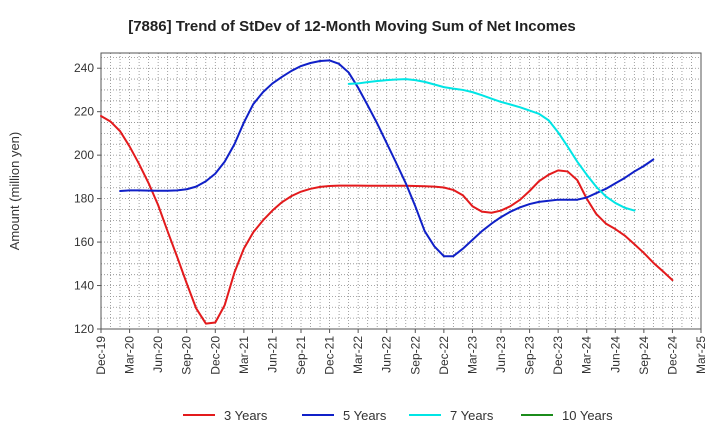  What do you see at coordinates (330, 355) in the screenshot?
I see `x-tick-label: Dec-21` at bounding box center [330, 355].